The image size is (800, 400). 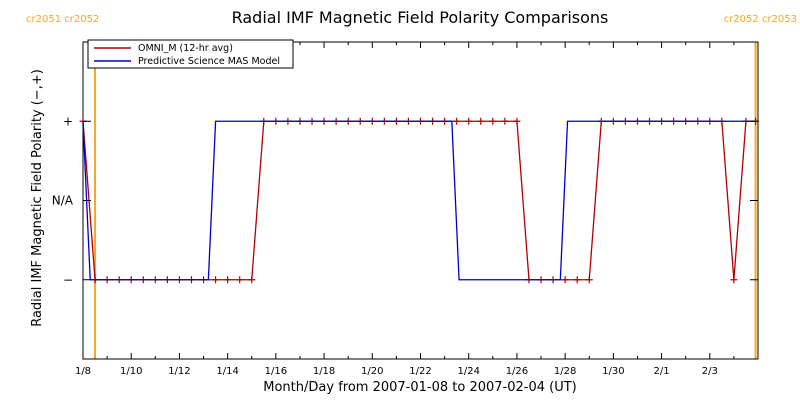 What do you see at coordinates (276, 371) in the screenshot?
I see `x-tick-label: 1/16` at bounding box center [276, 371].